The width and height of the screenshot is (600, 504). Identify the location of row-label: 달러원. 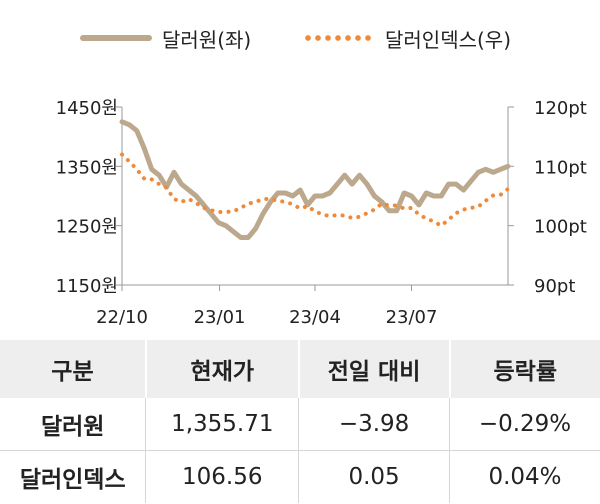
(73, 424).